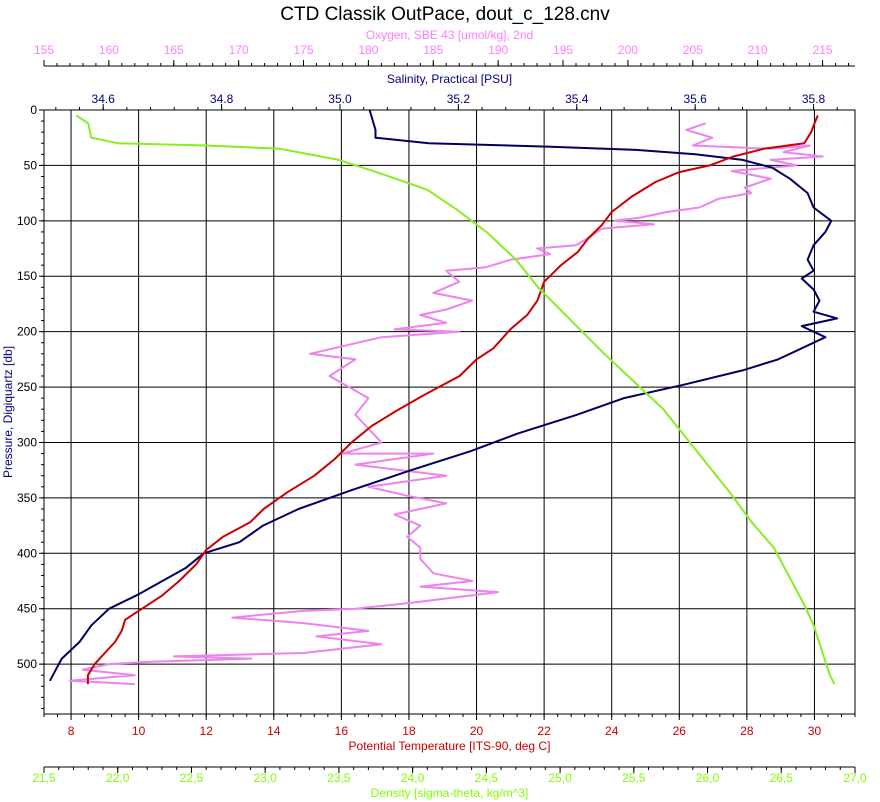  What do you see at coordinates (409, 731) in the screenshot?
I see `x-tick-label-temperature: 18` at bounding box center [409, 731].